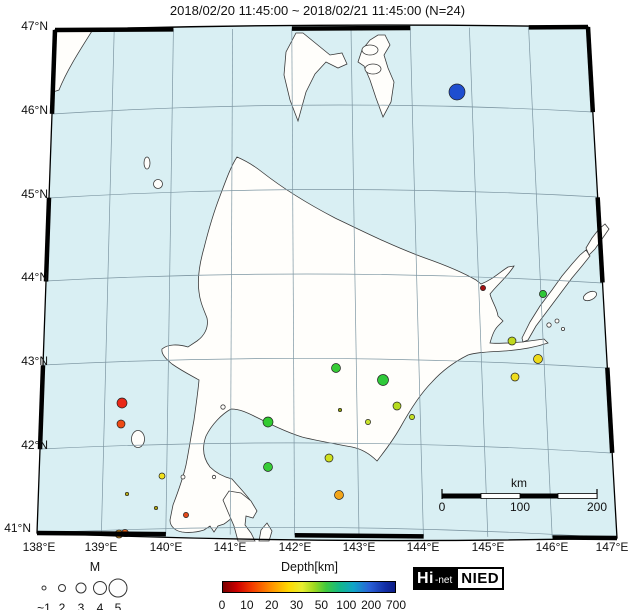 Image resolution: width=635 pixels, height=610 pixels. What do you see at coordinates (444, 580) in the screenshot?
I see `hinet-net-text: -net` at bounding box center [444, 580].